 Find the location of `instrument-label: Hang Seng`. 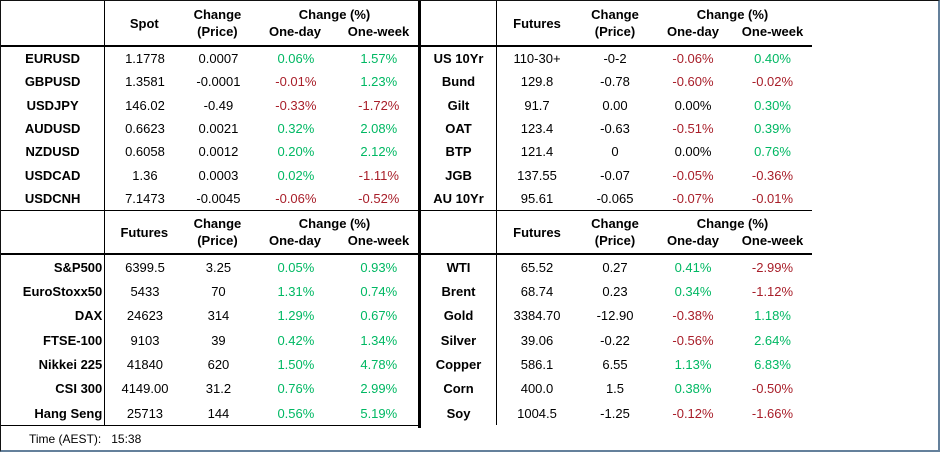

instrument-label: Hang Seng is located at coordinates (53, 413).